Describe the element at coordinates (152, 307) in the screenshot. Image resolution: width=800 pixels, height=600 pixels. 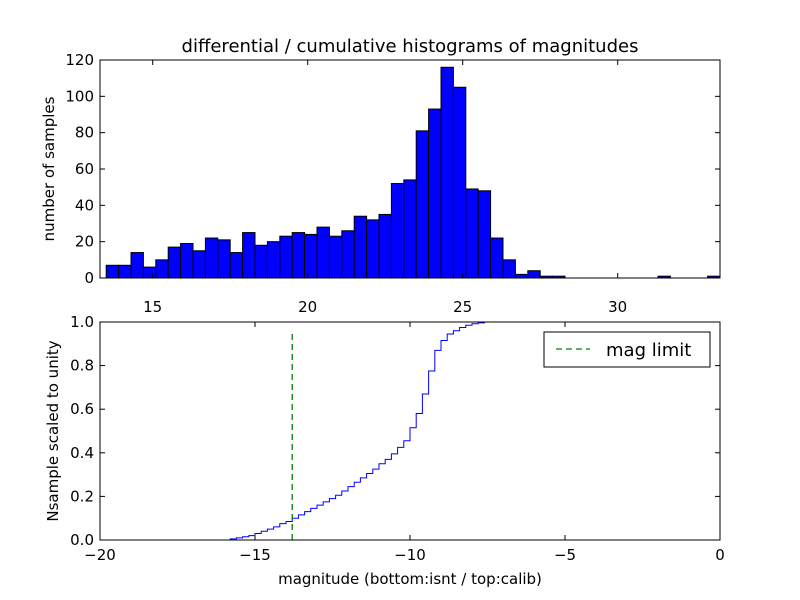
I see `histogram-x-tick-label: 15` at that location.